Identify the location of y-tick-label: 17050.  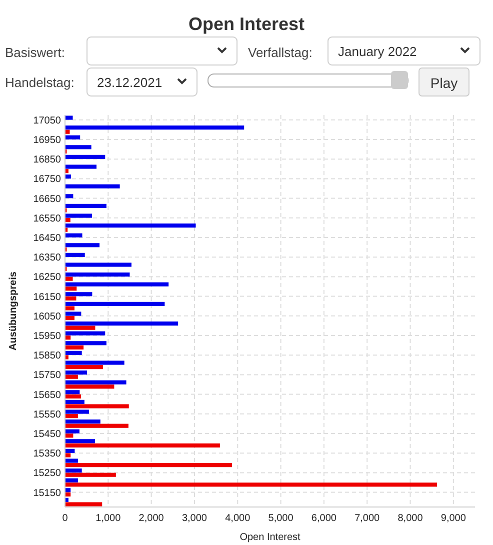
(47, 120).